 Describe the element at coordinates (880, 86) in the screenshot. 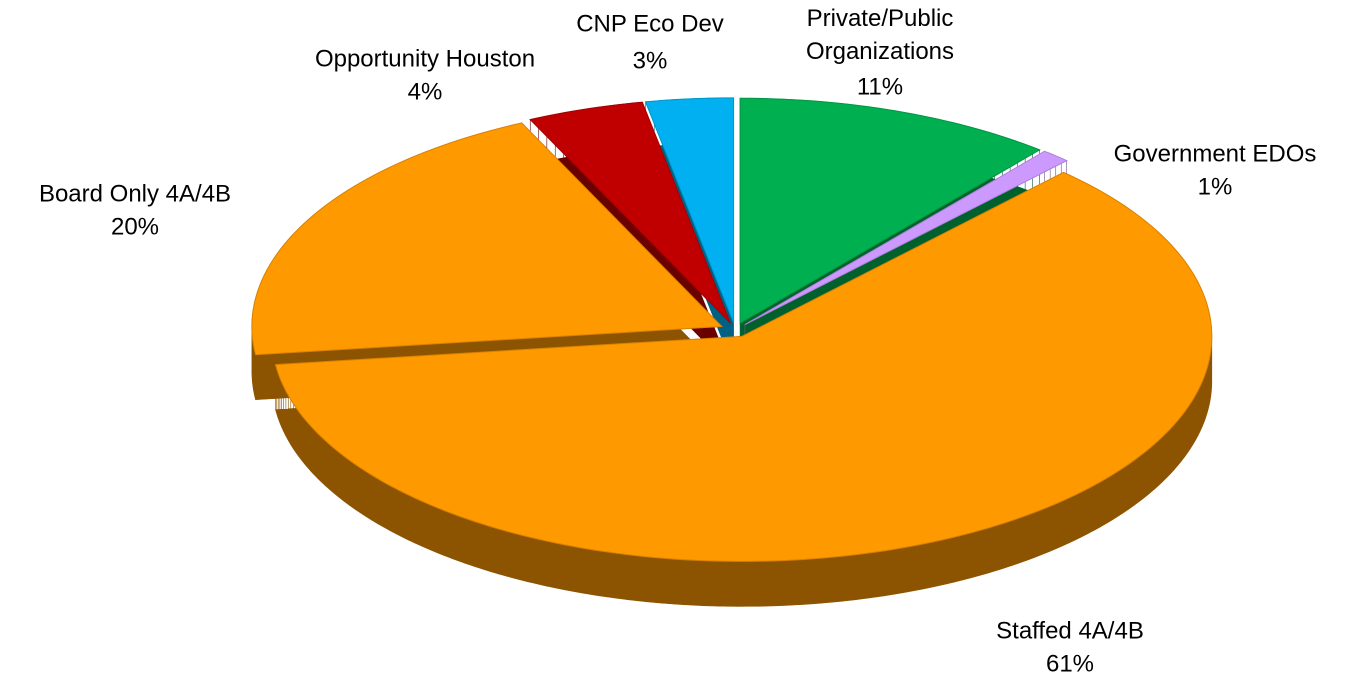

I see `slice-value-label: 11%` at that location.